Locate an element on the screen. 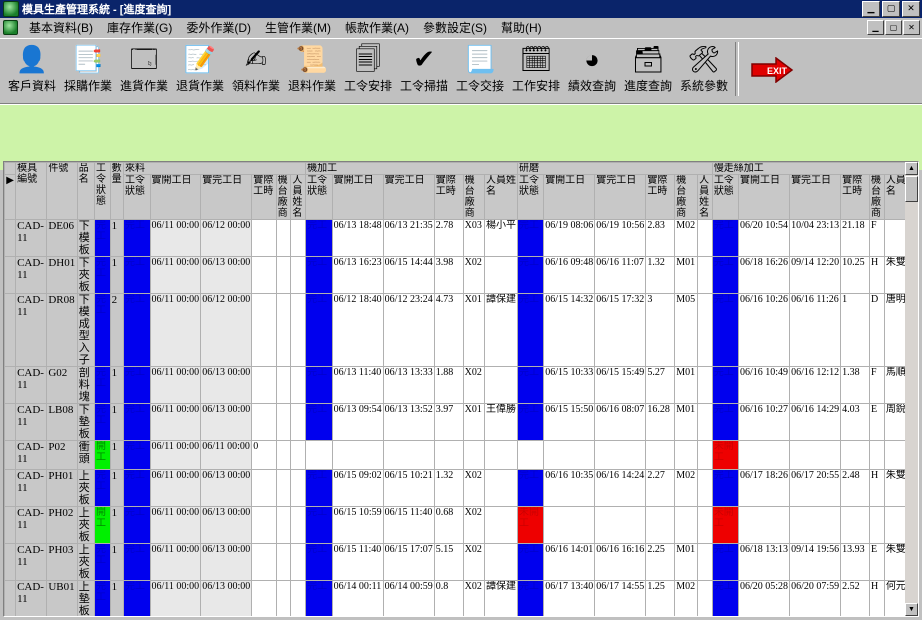 This screenshot has width=922, height=620. toolbar-button-schedule: 🗓 工作安排 is located at coordinates (536, 70).